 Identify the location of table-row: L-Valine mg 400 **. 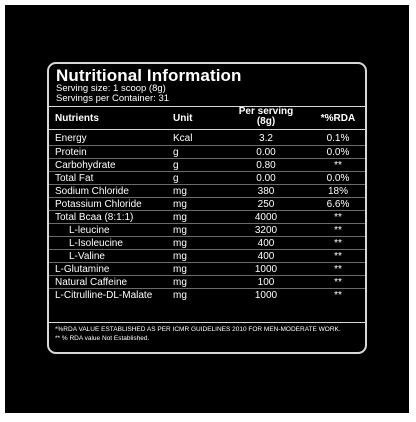
(207, 255).